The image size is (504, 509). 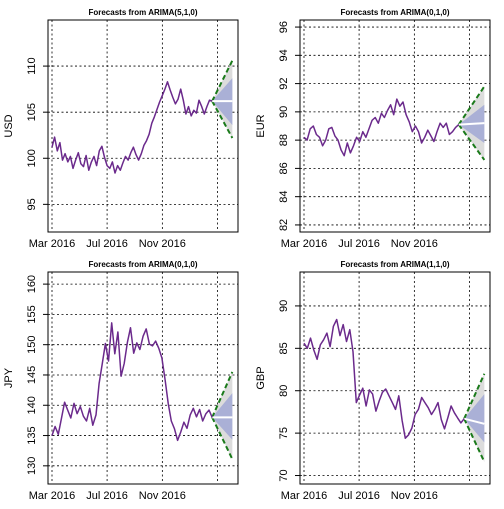 I want to click on y-tick-label: 70, so click(x=284, y=475).